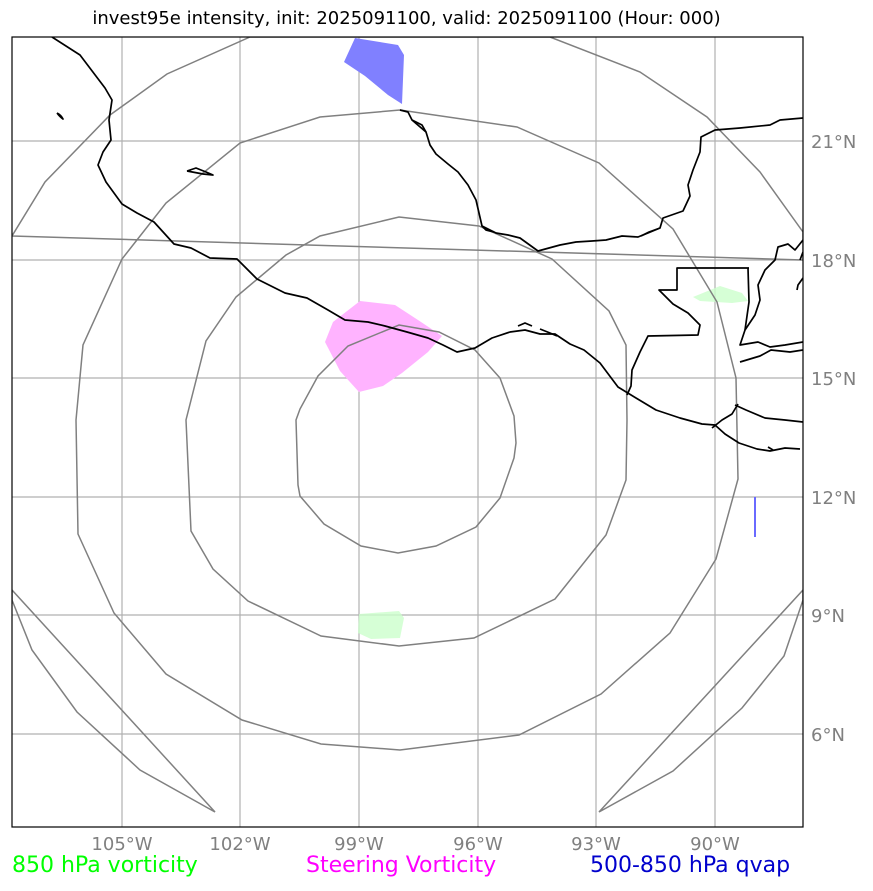 This screenshot has width=873, height=891. I want to click on lat-label: 21°N, so click(833, 142).